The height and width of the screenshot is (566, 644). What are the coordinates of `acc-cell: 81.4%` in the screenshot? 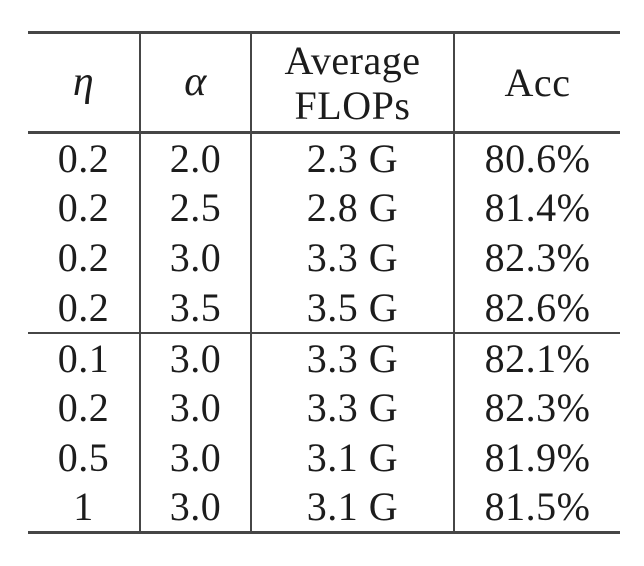 It's located at (537, 207).